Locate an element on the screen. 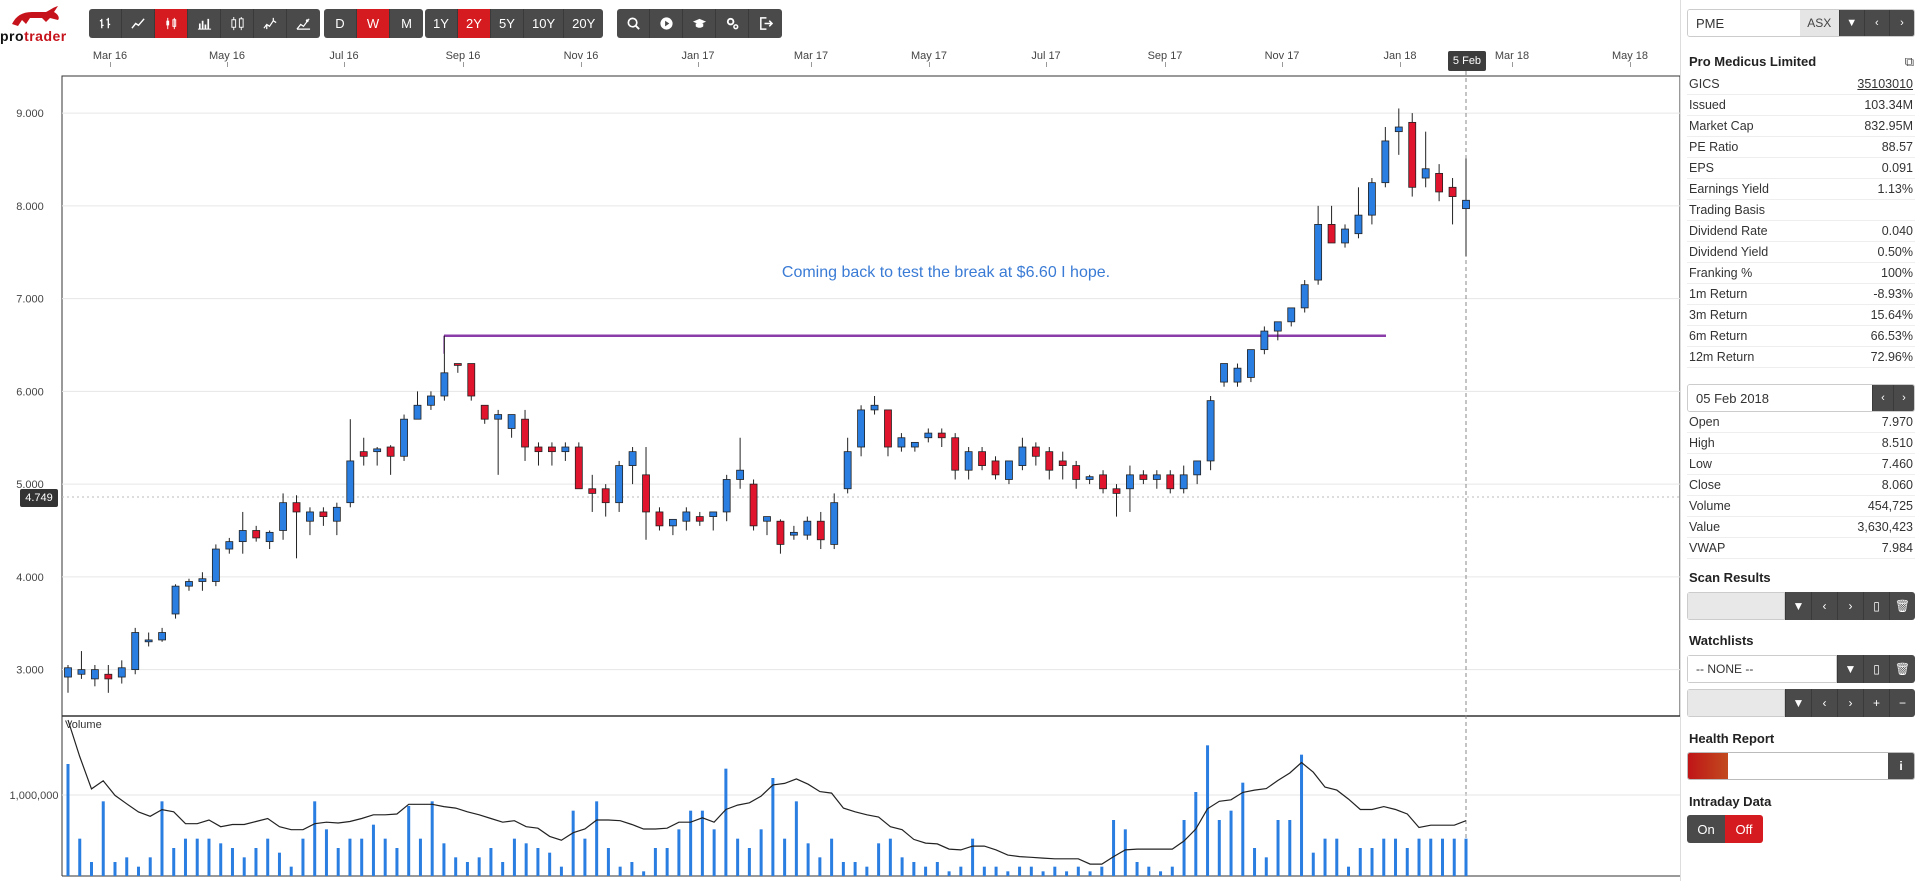 The height and width of the screenshot is (881, 1920). range-5y-button: 5Y is located at coordinates (507, 23).